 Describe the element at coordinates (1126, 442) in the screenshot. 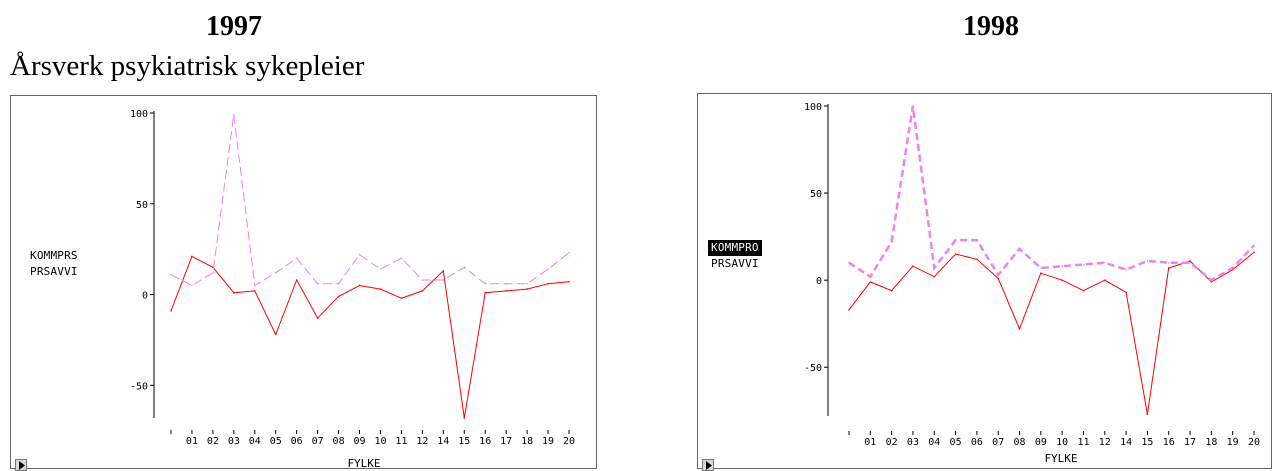

I see `x-tick-label: 14` at that location.